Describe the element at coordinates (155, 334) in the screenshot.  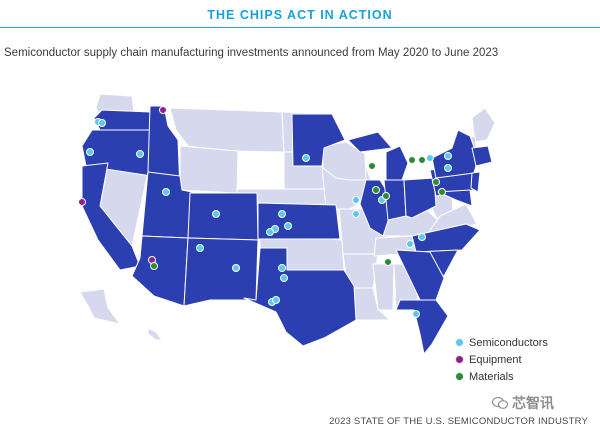
I see `state-hawaii` at that location.